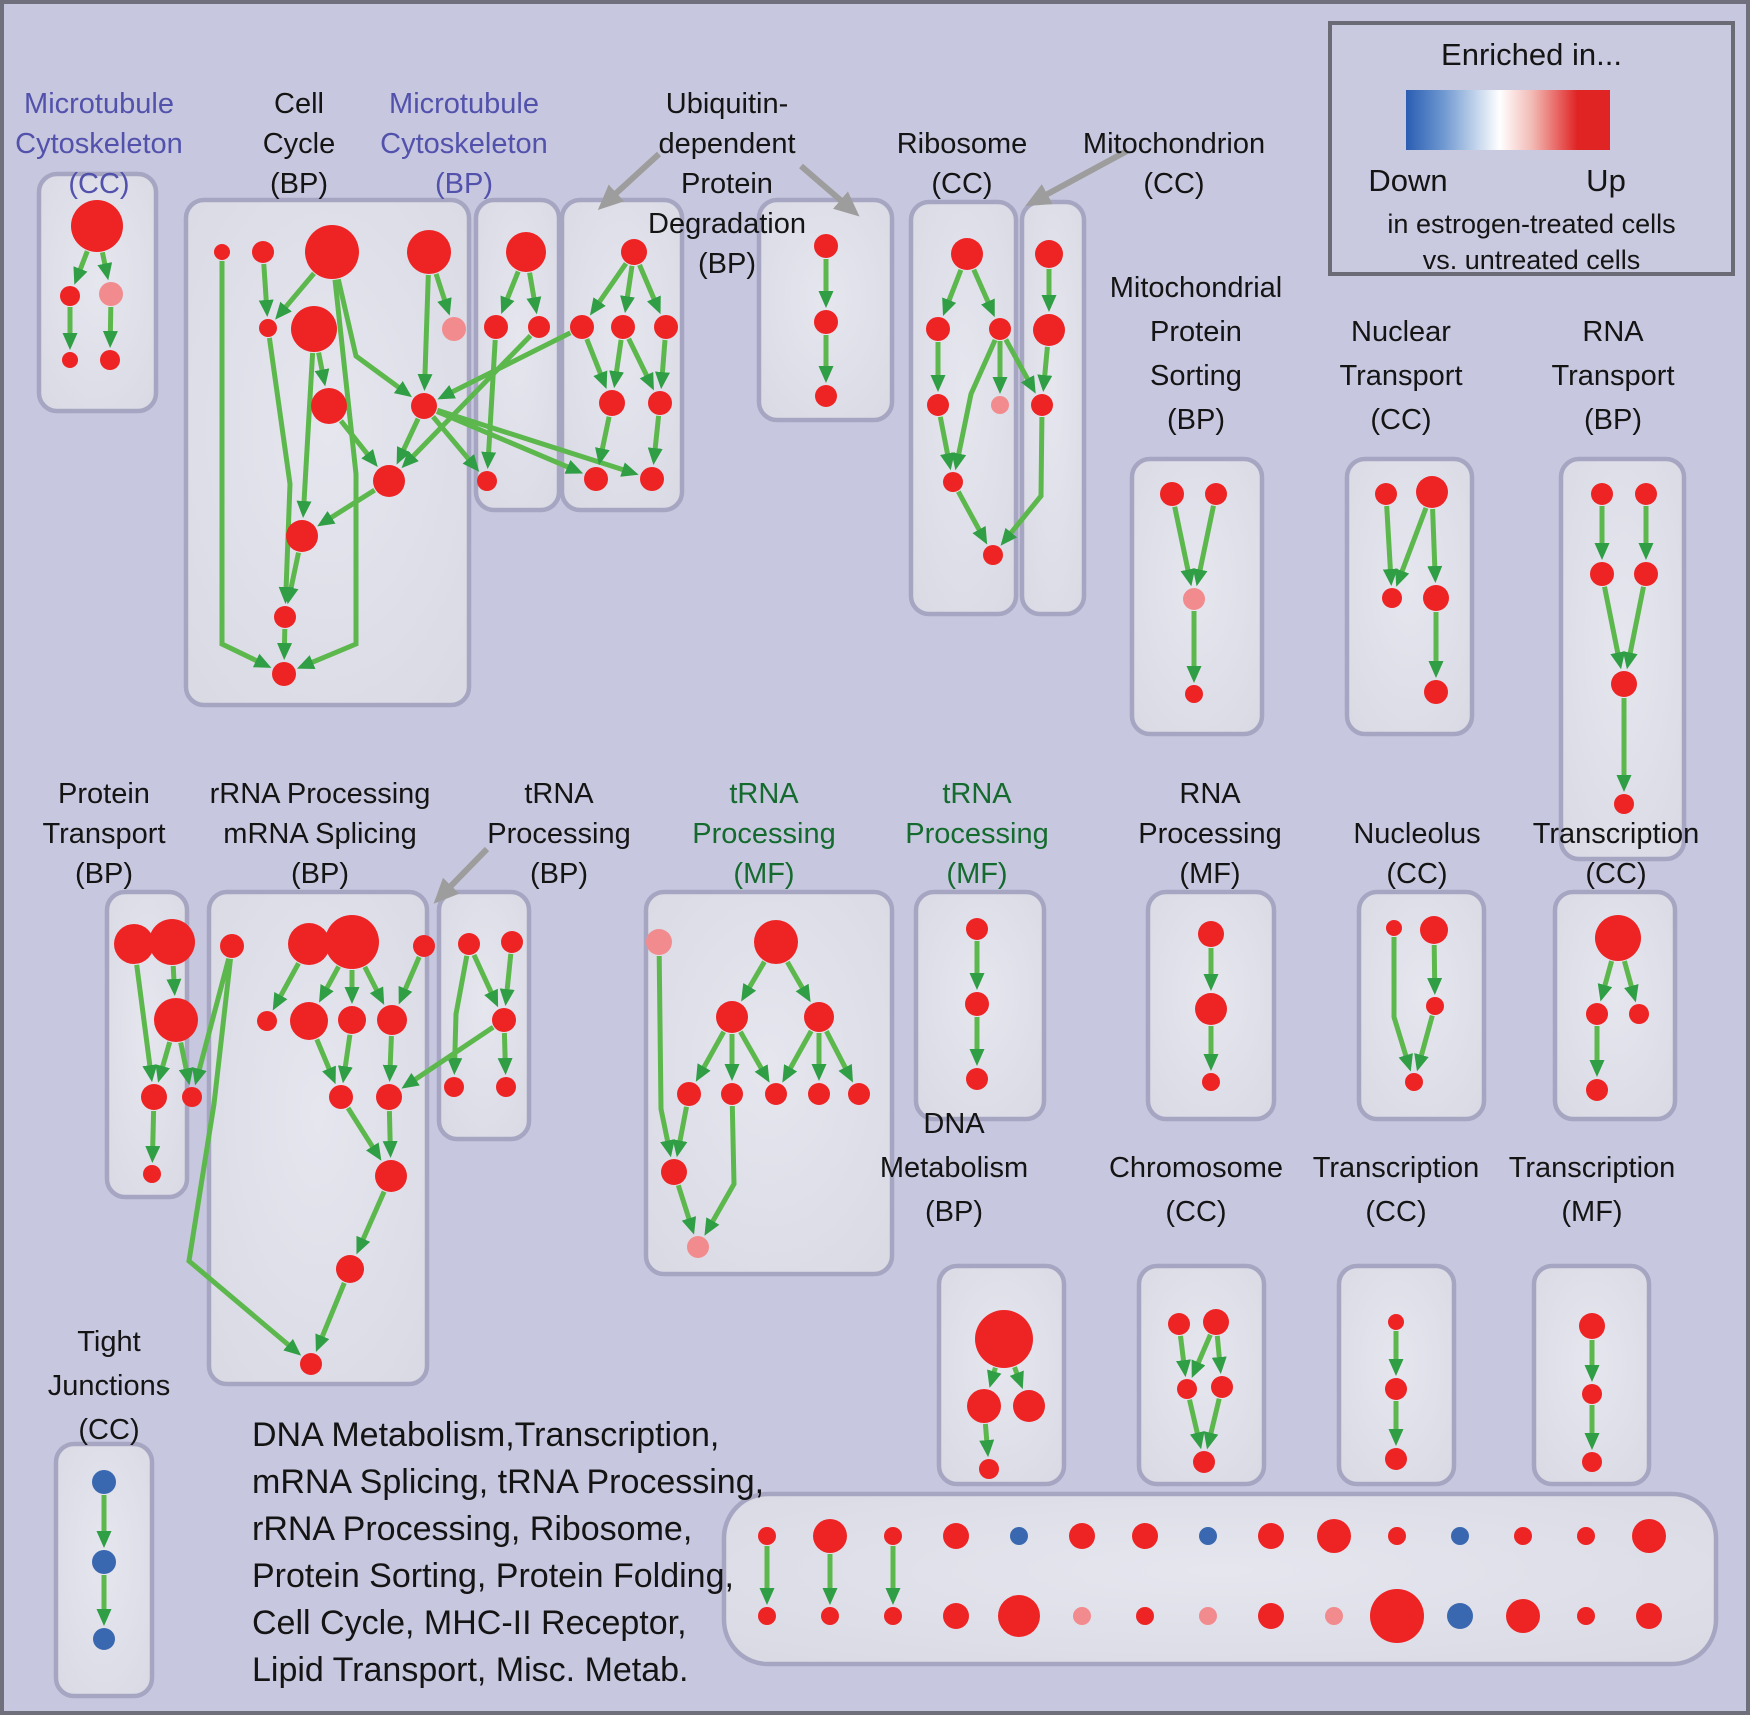 The height and width of the screenshot is (1715, 1750). Describe the element at coordinates (977, 874) in the screenshot. I see `cluster-label-line: (MF)` at that location.